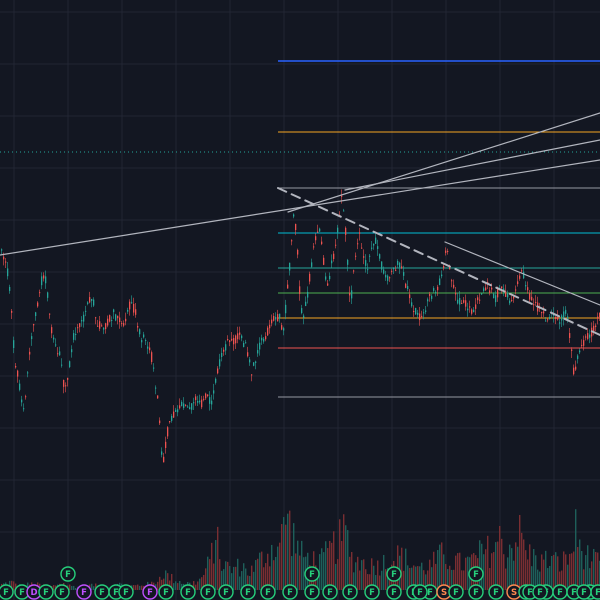 Image resolution: width=600 pixels, height=600 pixels. I want to click on trendline-dashed, so click(438, 261).